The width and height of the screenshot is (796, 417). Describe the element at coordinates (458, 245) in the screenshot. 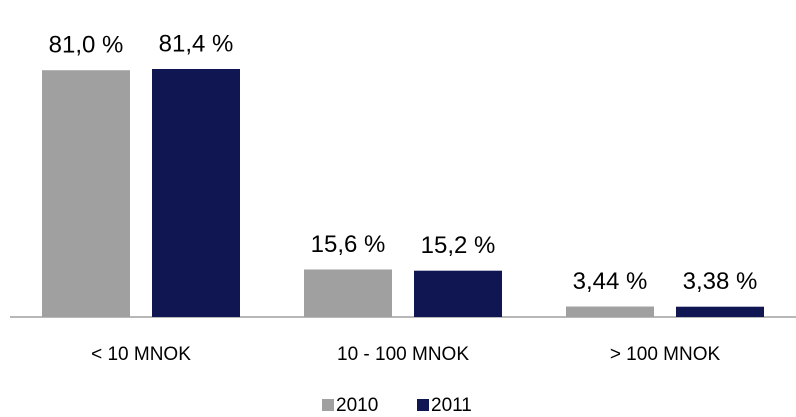

I see `value-label: 15,2 %` at that location.